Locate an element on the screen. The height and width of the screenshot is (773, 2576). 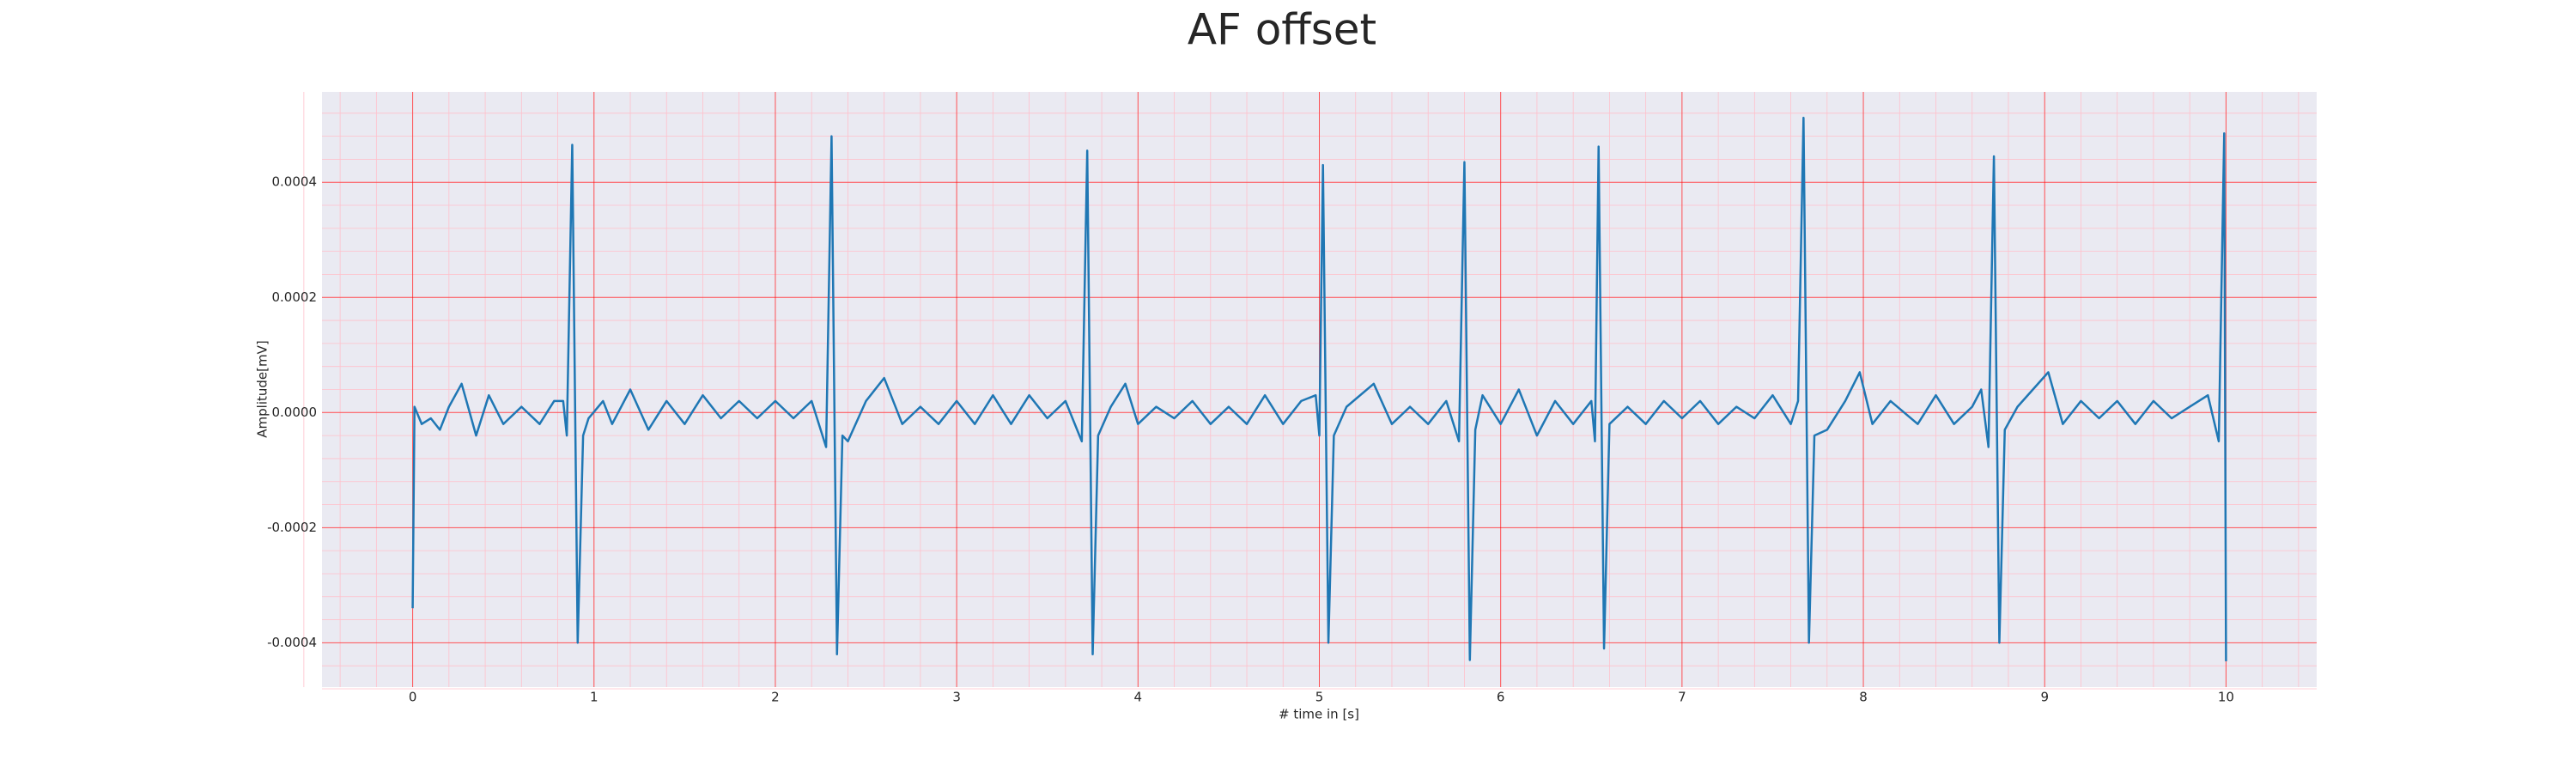
x-tick-label: 6 is located at coordinates (1501, 697).